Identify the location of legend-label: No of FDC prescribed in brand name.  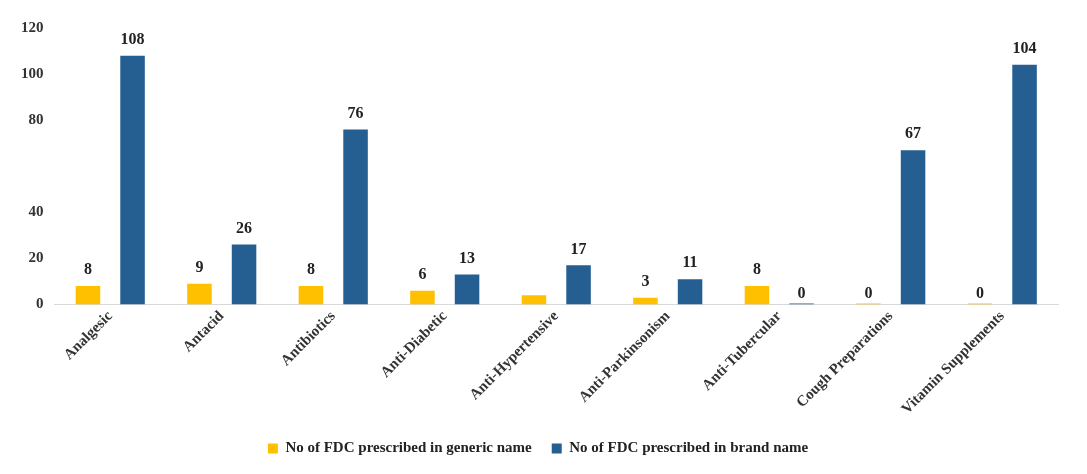
(689, 447).